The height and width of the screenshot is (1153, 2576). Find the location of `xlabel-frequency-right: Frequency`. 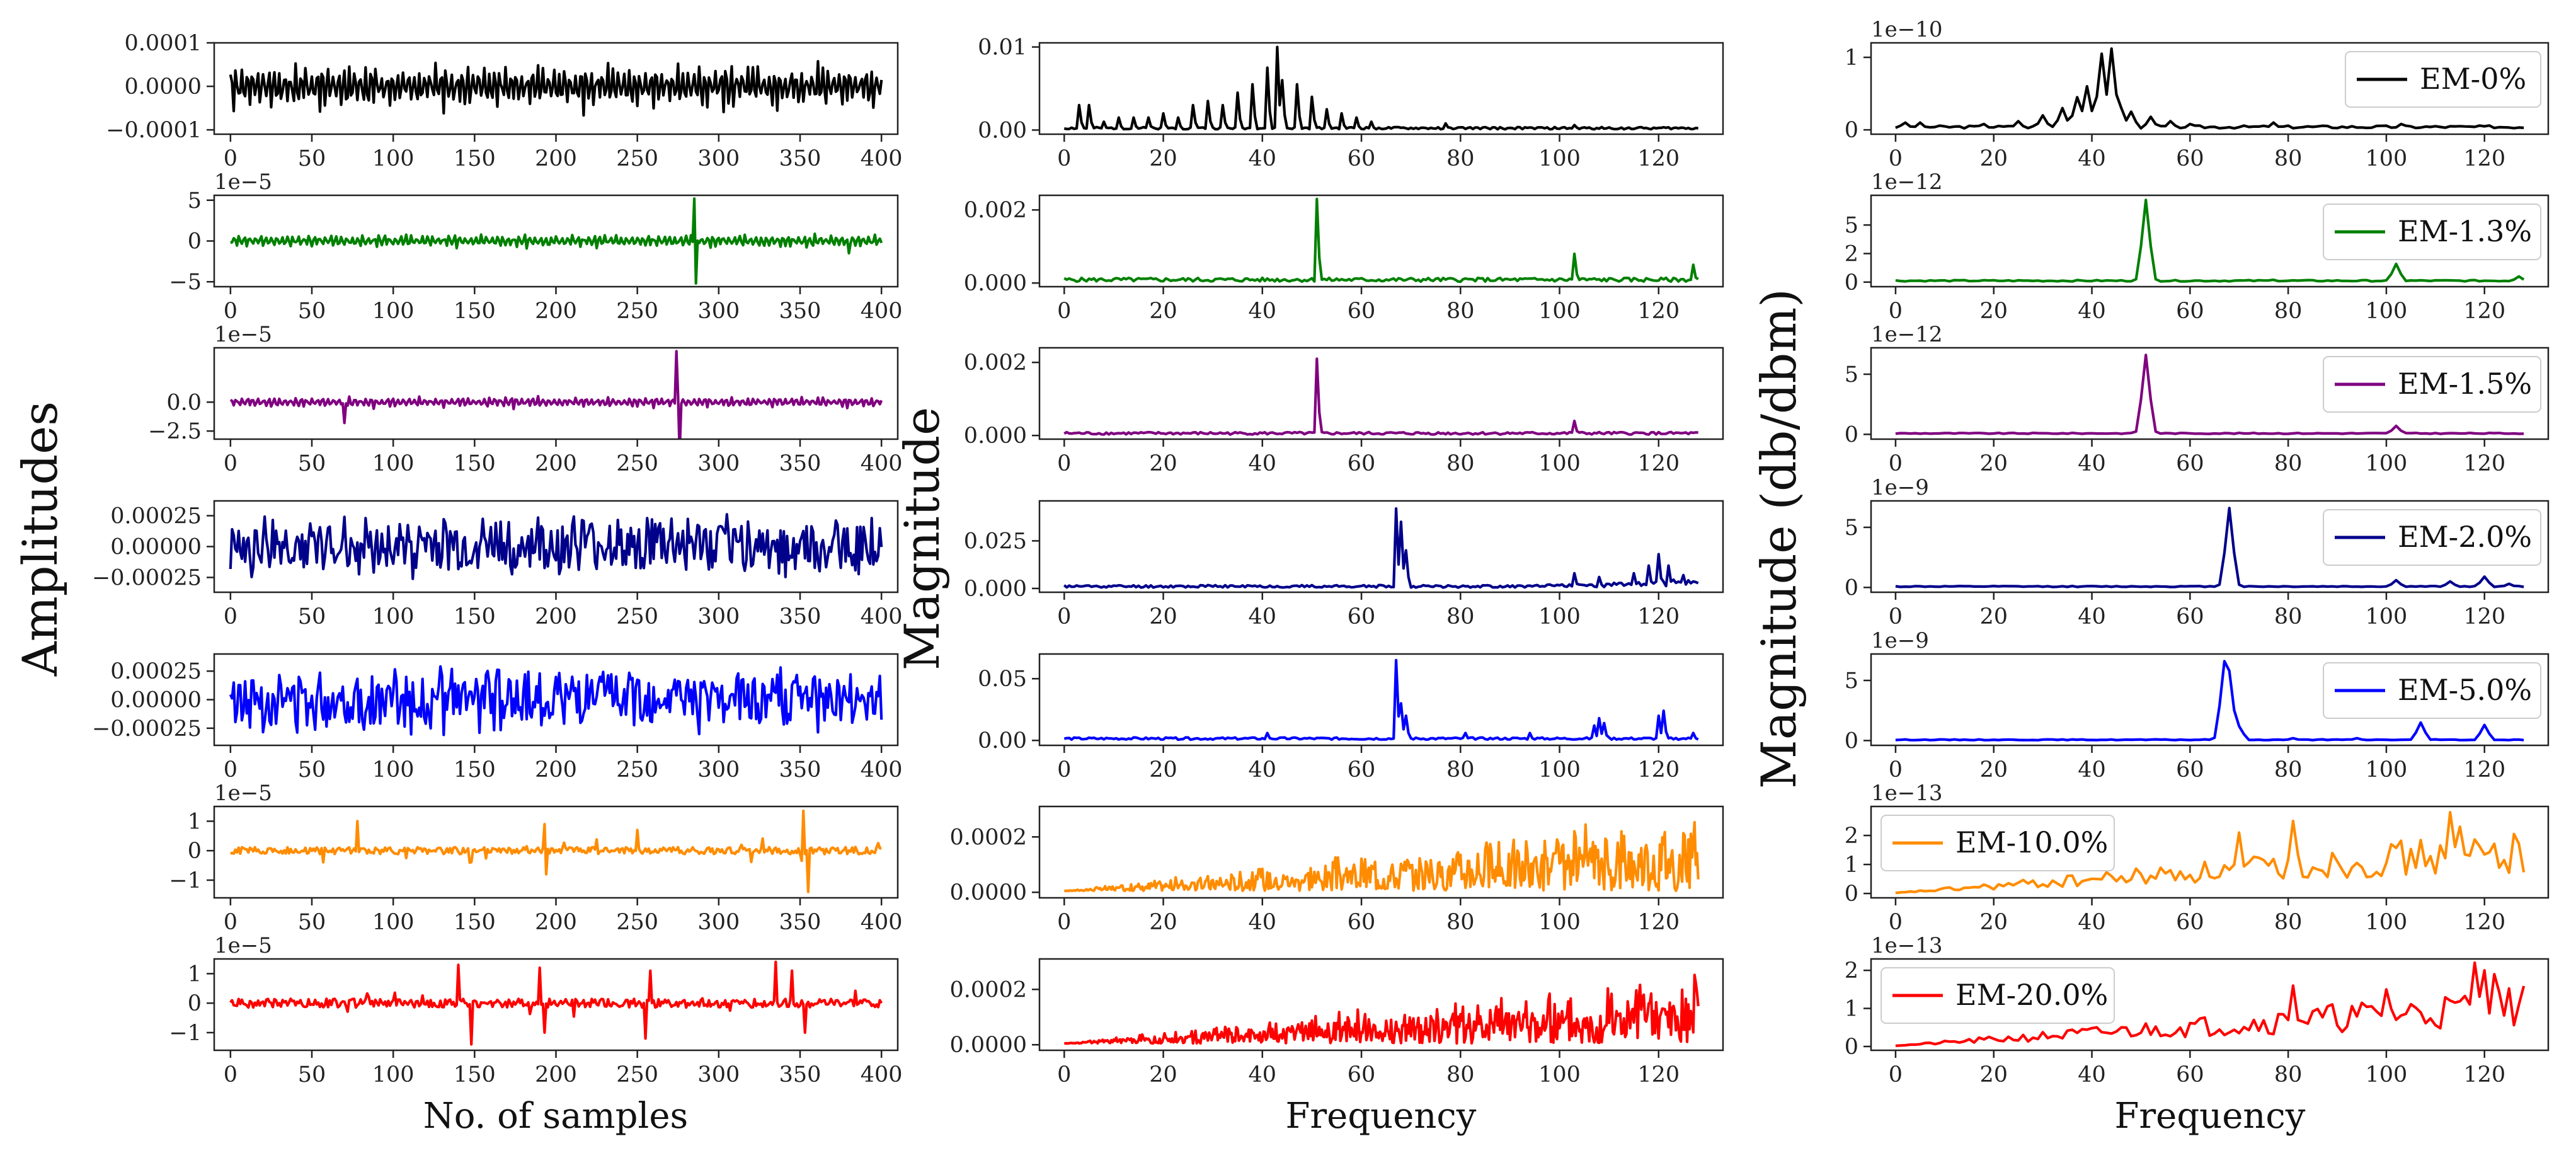

xlabel-frequency-right: Frequency is located at coordinates (2211, 1116).